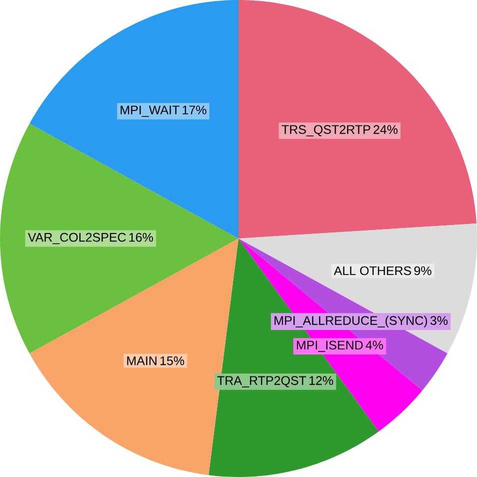  I want to click on data-label: 16%, so click(141, 237).